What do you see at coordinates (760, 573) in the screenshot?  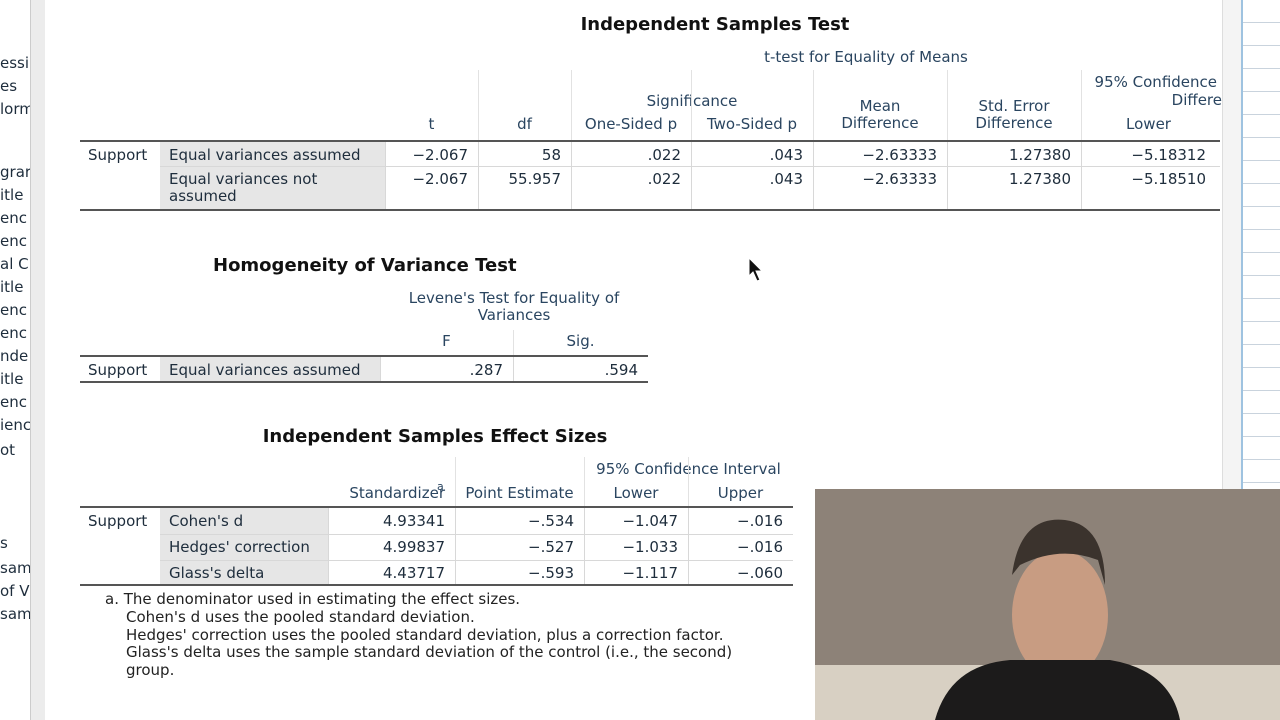 I see `cell: −.060` at bounding box center [760, 573].